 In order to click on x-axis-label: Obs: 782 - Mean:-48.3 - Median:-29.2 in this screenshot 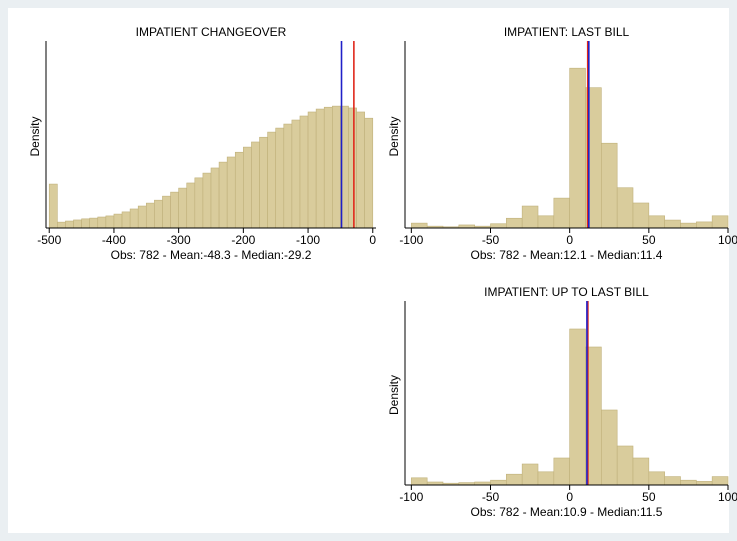, I will do `click(211, 255)`.